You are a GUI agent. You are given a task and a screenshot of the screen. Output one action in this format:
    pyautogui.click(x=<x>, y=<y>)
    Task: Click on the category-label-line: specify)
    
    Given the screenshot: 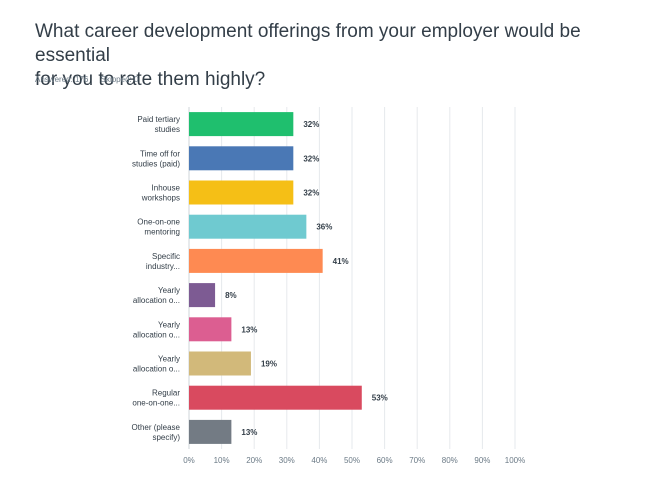 What is the action you would take?
    pyautogui.click(x=166, y=437)
    